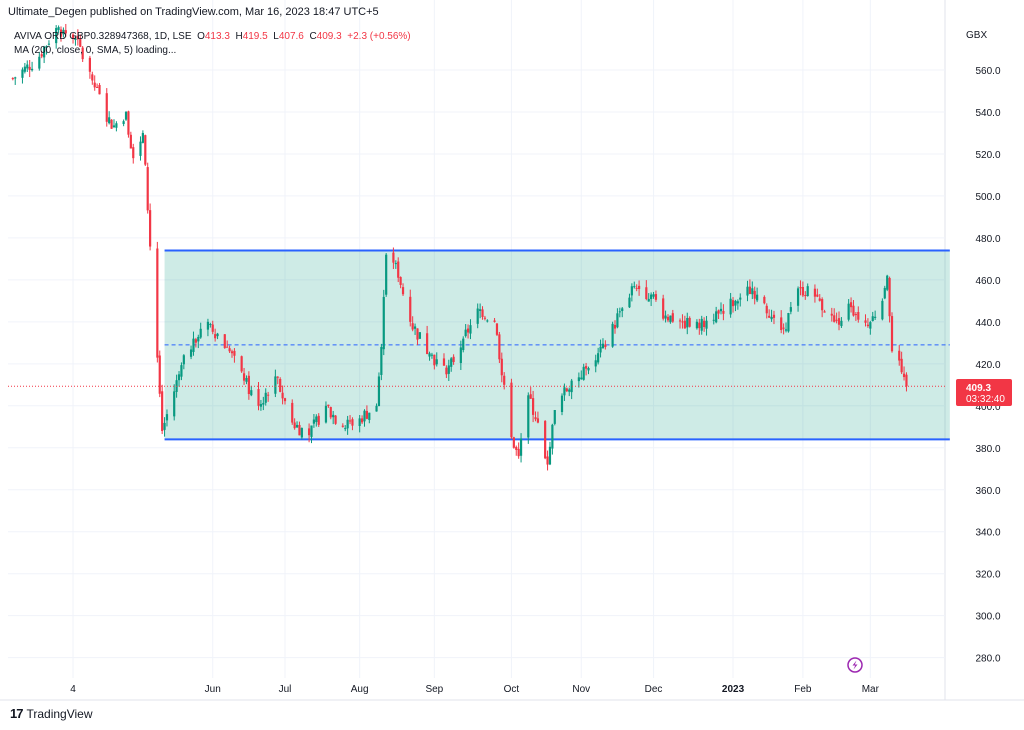 The width and height of the screenshot is (1024, 730). I want to click on x-tick-label: Jun, so click(213, 689).